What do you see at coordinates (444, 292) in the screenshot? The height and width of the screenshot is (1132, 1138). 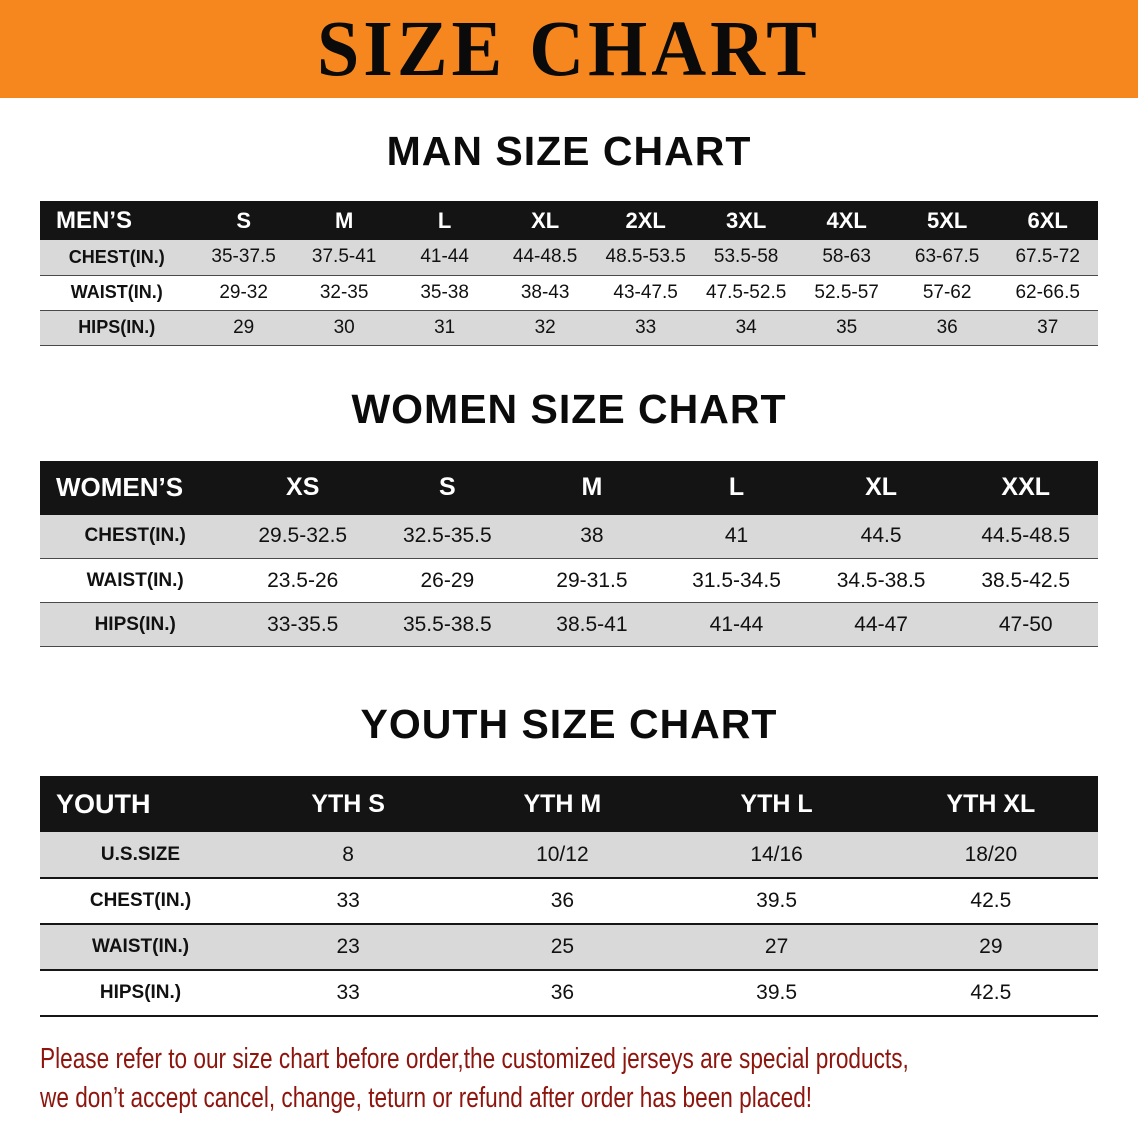 I see `value-cell: 35-38` at bounding box center [444, 292].